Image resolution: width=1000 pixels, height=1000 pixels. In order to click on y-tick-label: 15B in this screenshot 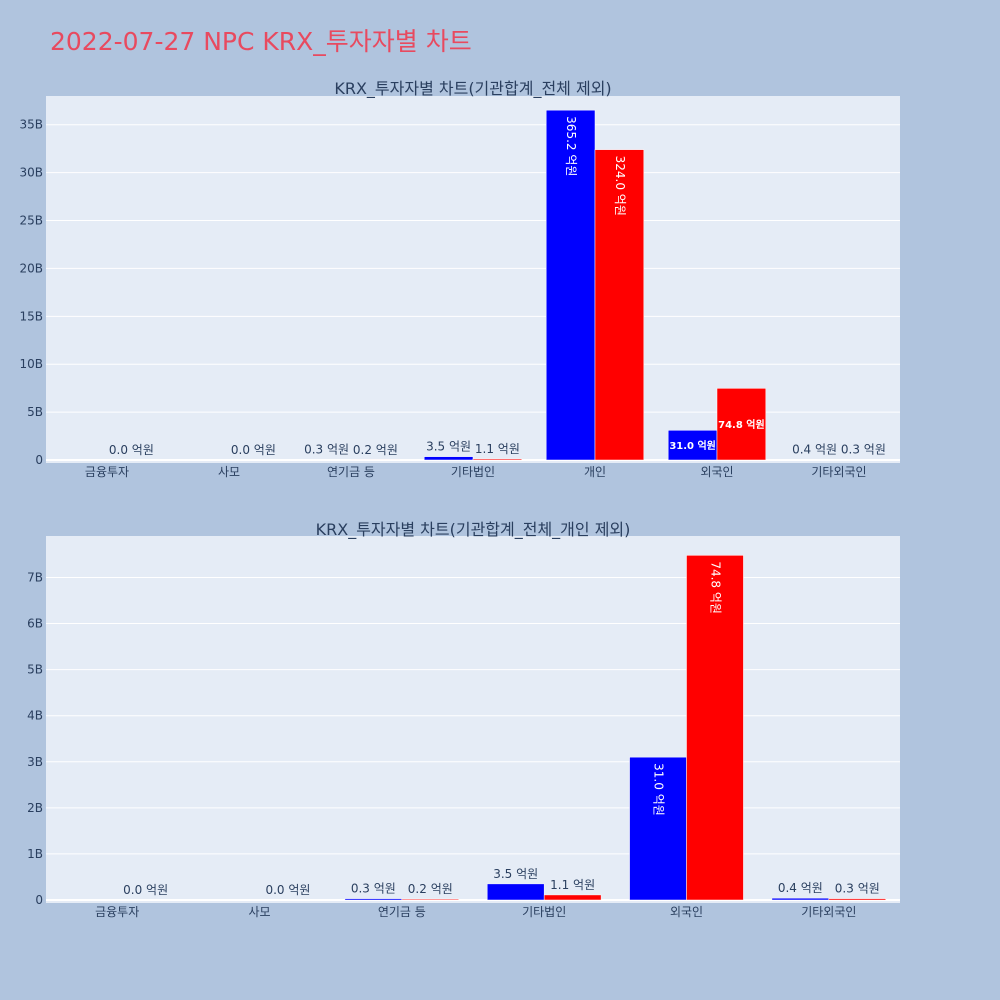, I will do `click(31, 316)`.